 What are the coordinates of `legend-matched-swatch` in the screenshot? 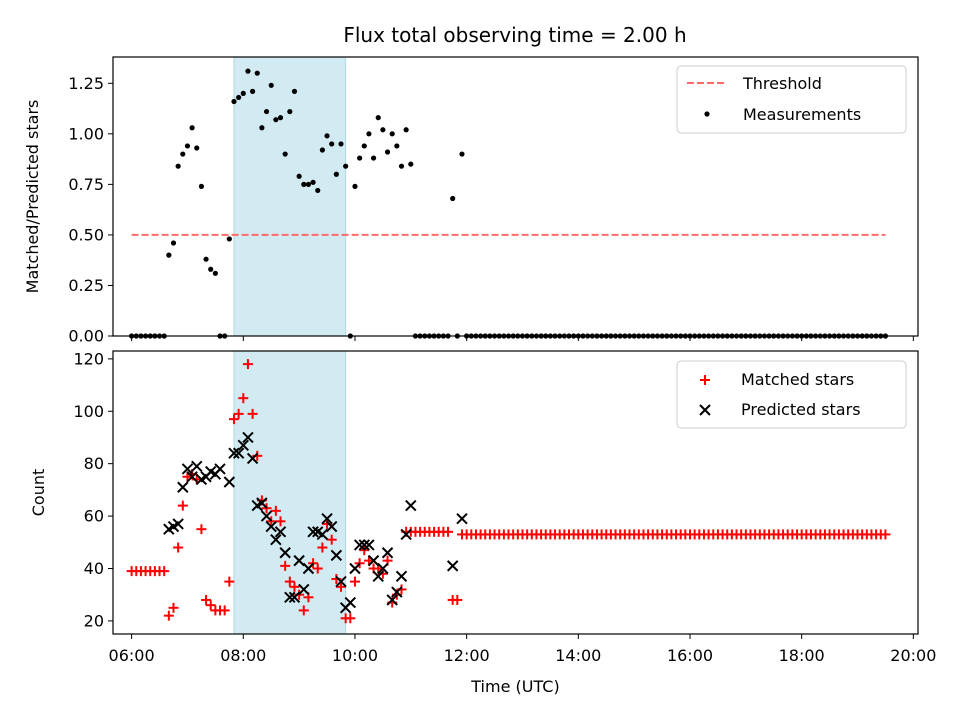 It's located at (705, 380).